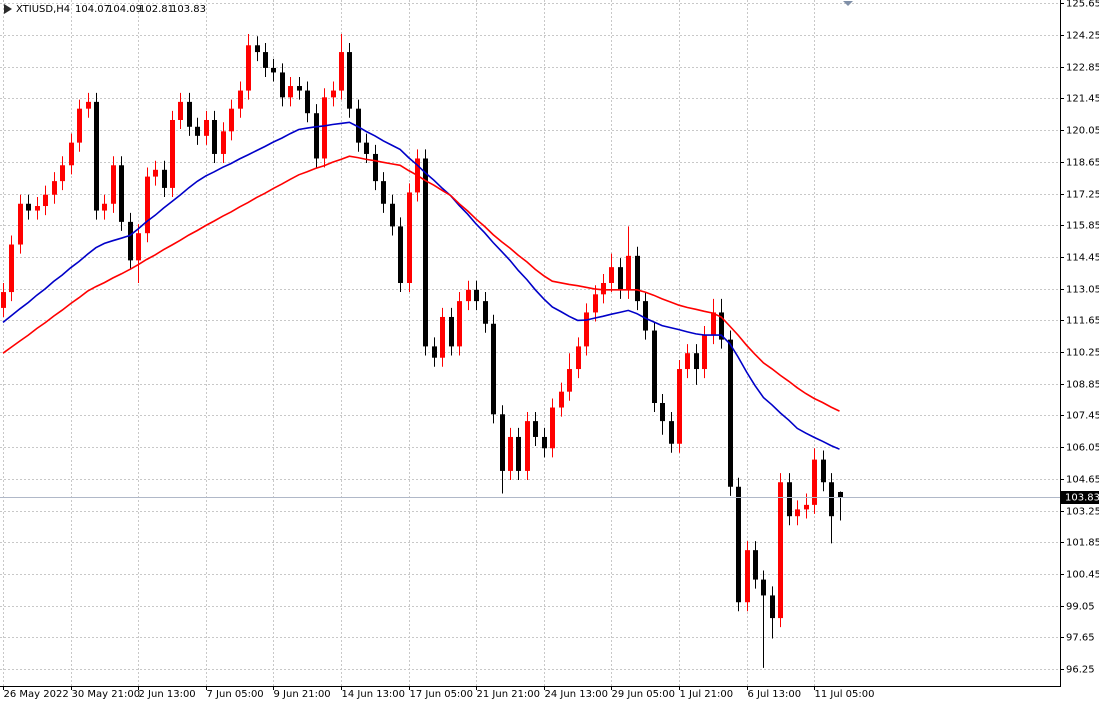  Describe the element at coordinates (1082, 99) in the screenshot. I see `y-tick-label: 121.45` at that location.